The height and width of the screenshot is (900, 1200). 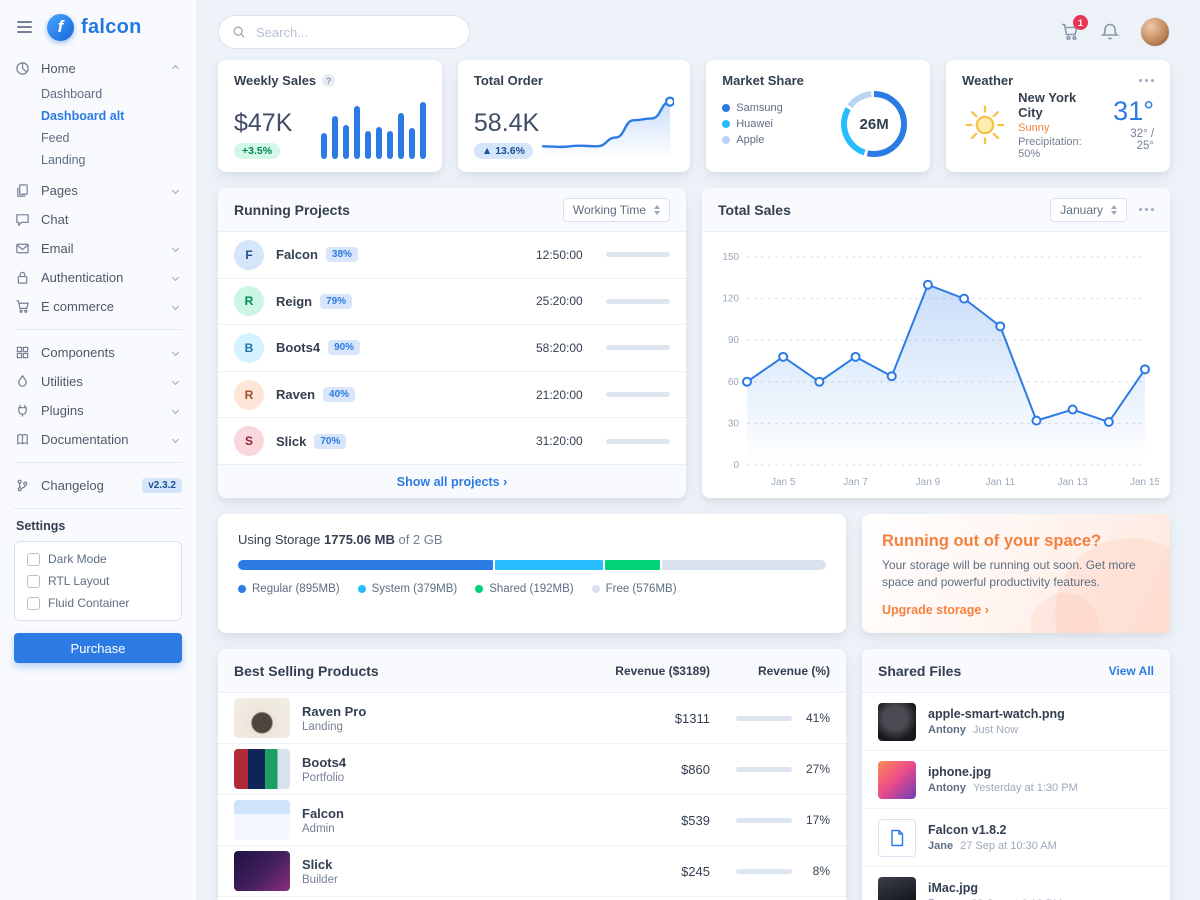 I want to click on sidebar-item-home: Home, so click(x=98, y=68).